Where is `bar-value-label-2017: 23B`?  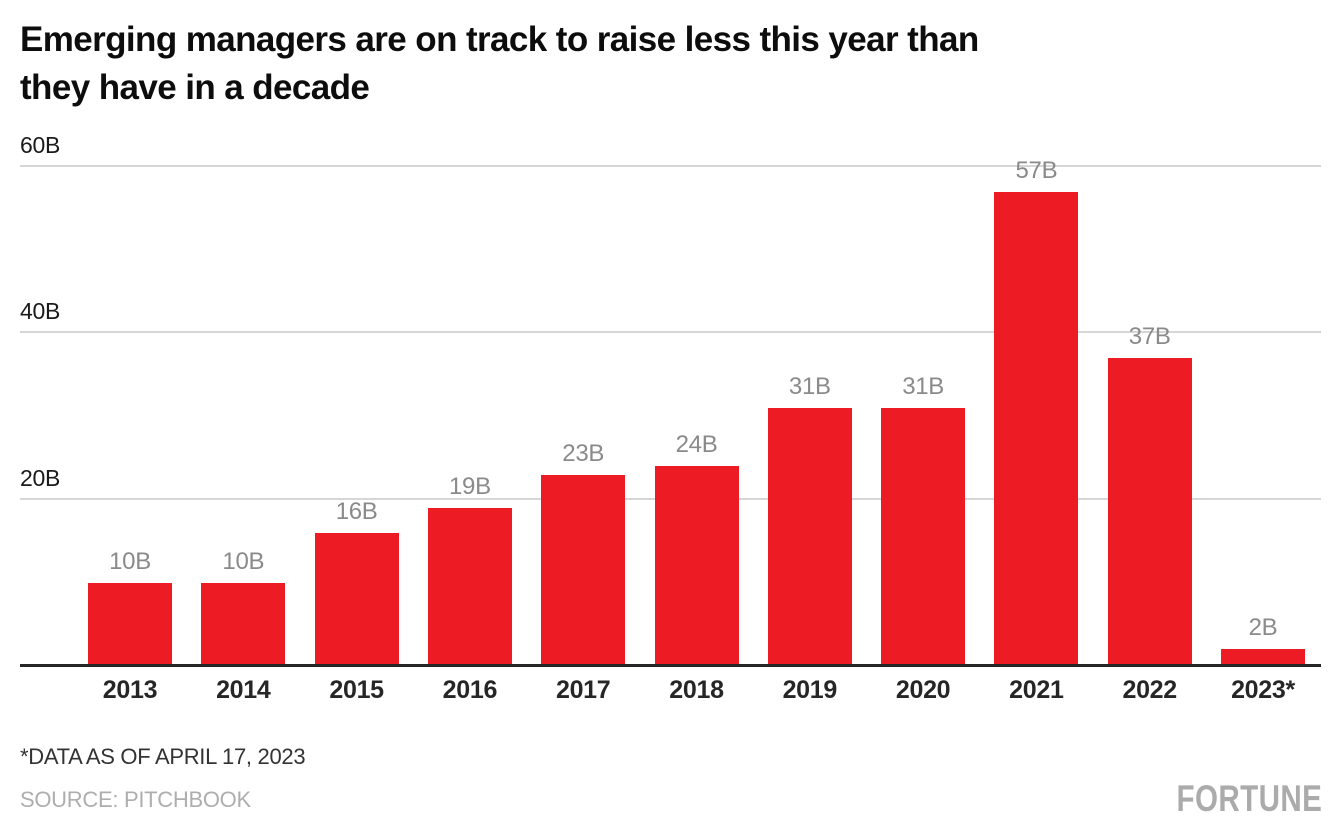 bar-value-label-2017: 23B is located at coordinates (583, 453).